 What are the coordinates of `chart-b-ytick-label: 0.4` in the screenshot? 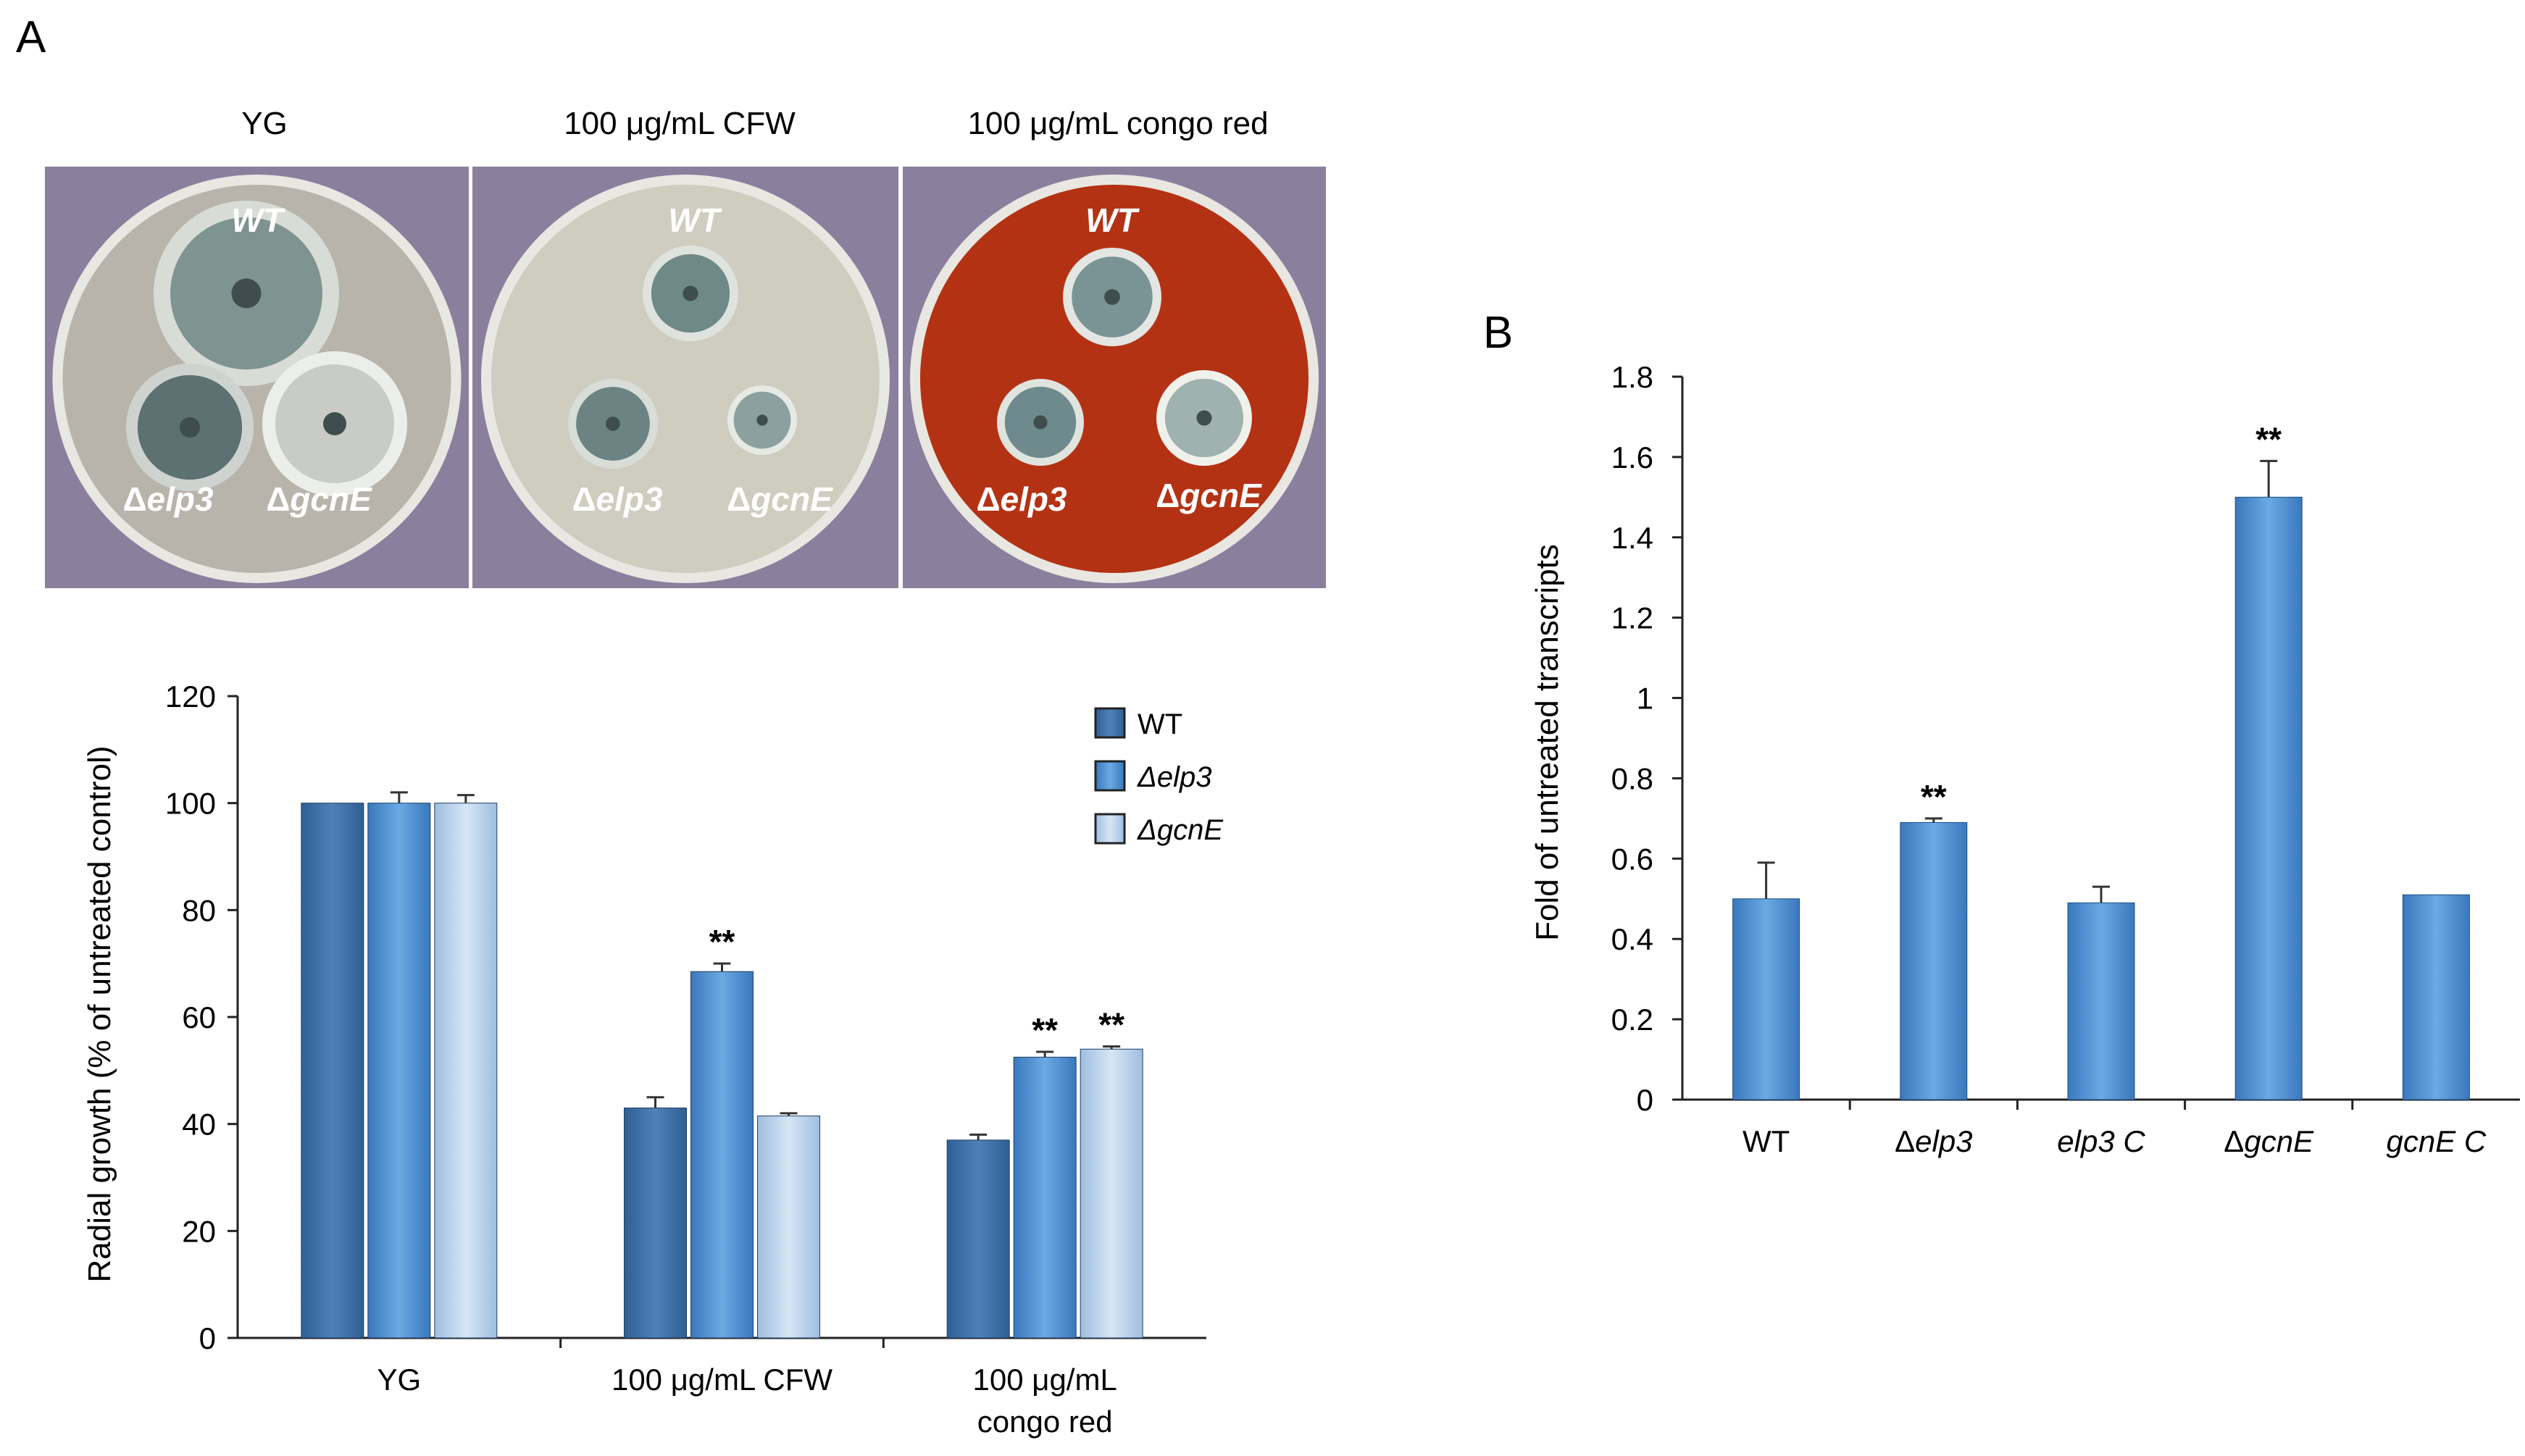 It's located at (1632, 939).